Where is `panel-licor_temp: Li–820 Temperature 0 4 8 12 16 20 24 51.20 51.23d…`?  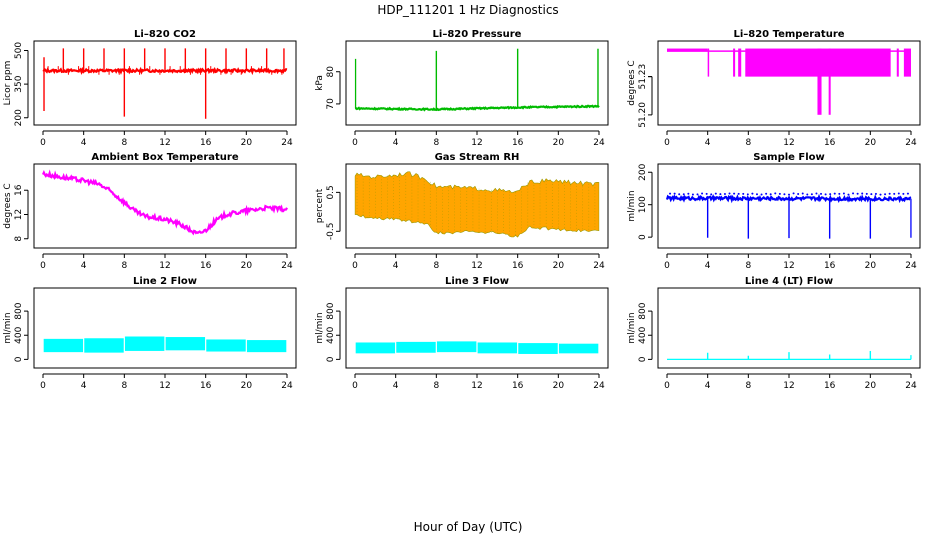 panel-licor_temp: Li–820 Temperature 0 4 8 12 16 20 24 51.20 51.23d… is located at coordinates (774, 88).